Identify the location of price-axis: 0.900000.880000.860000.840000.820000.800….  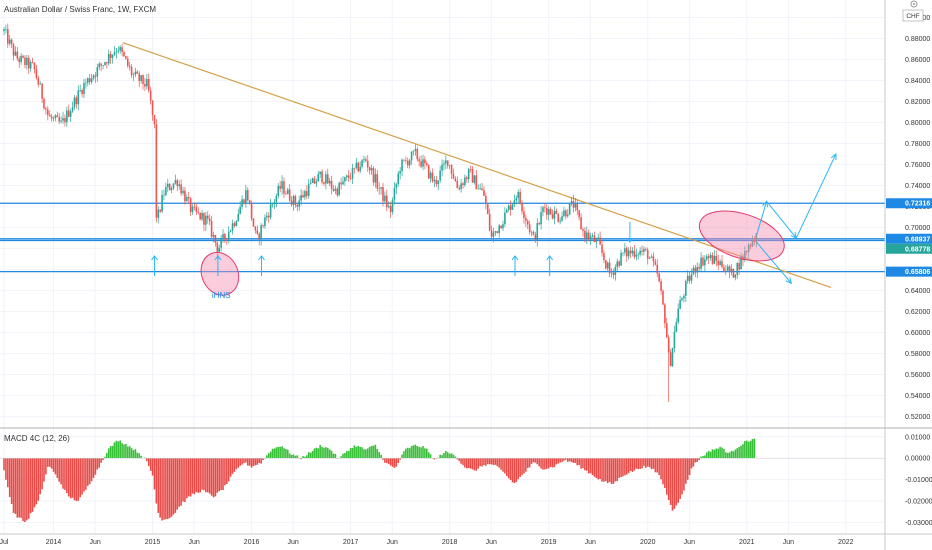
(917, 218).